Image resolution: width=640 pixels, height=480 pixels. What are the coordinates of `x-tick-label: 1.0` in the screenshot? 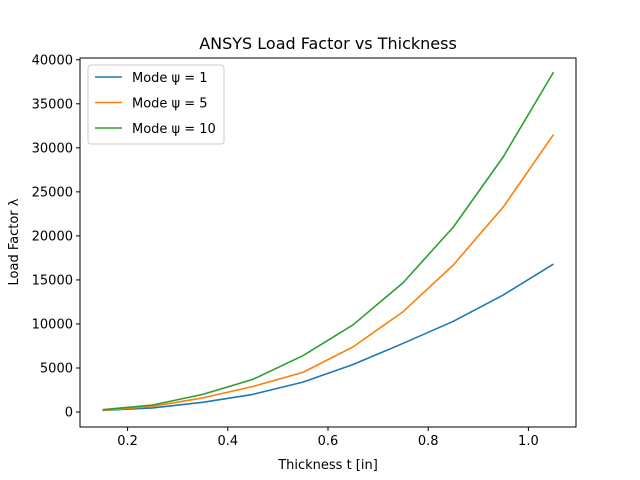 It's located at (528, 441).